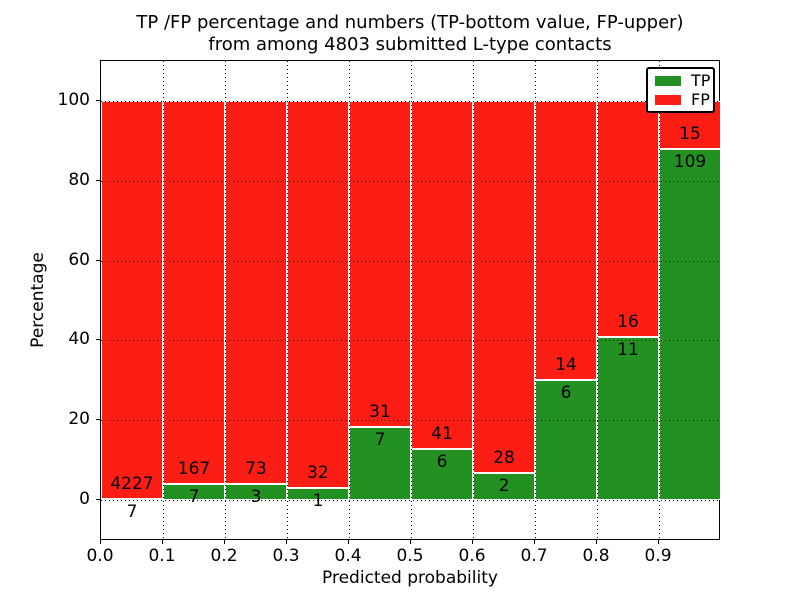  Describe the element at coordinates (318, 500) in the screenshot. I see `tp-count-label: 1` at that location.